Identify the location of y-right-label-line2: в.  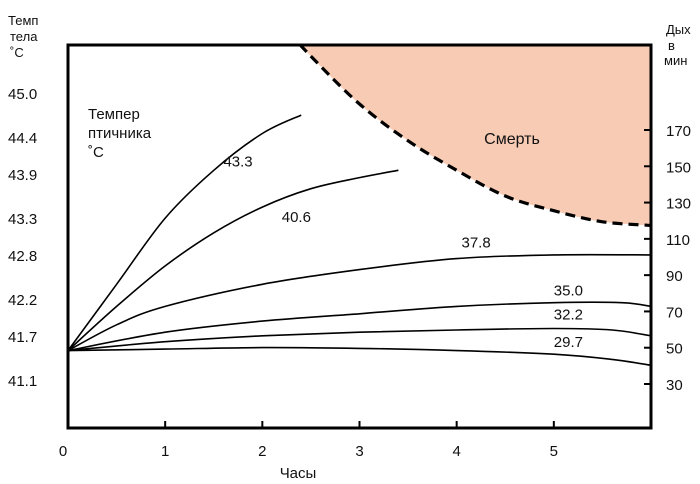
(671, 45).